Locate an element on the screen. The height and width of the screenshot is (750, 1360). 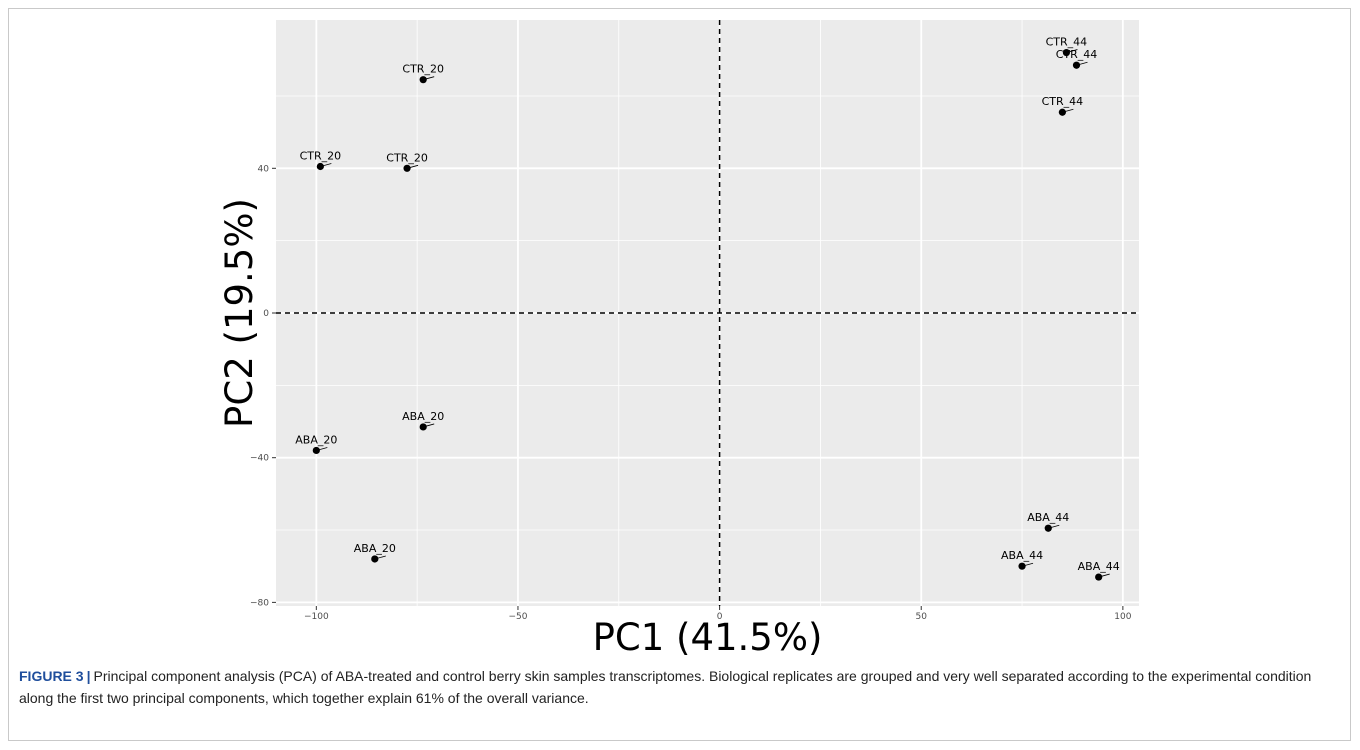
y-tick-label: −80 is located at coordinates (259, 603).